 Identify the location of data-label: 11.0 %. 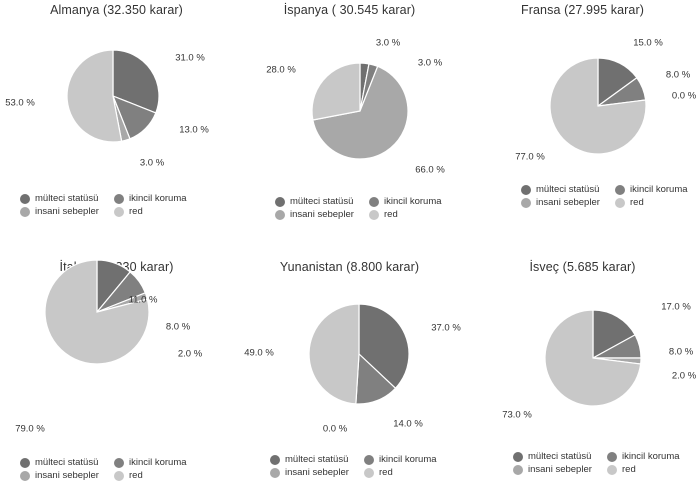
(143, 300).